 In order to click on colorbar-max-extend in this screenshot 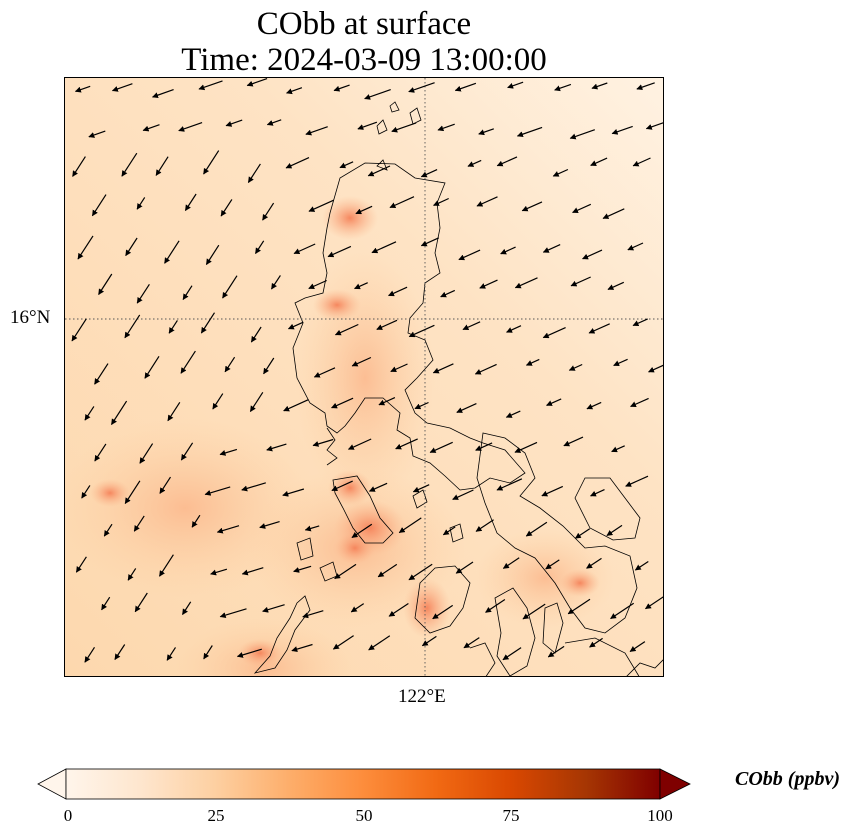, I will do `click(675, 784)`.